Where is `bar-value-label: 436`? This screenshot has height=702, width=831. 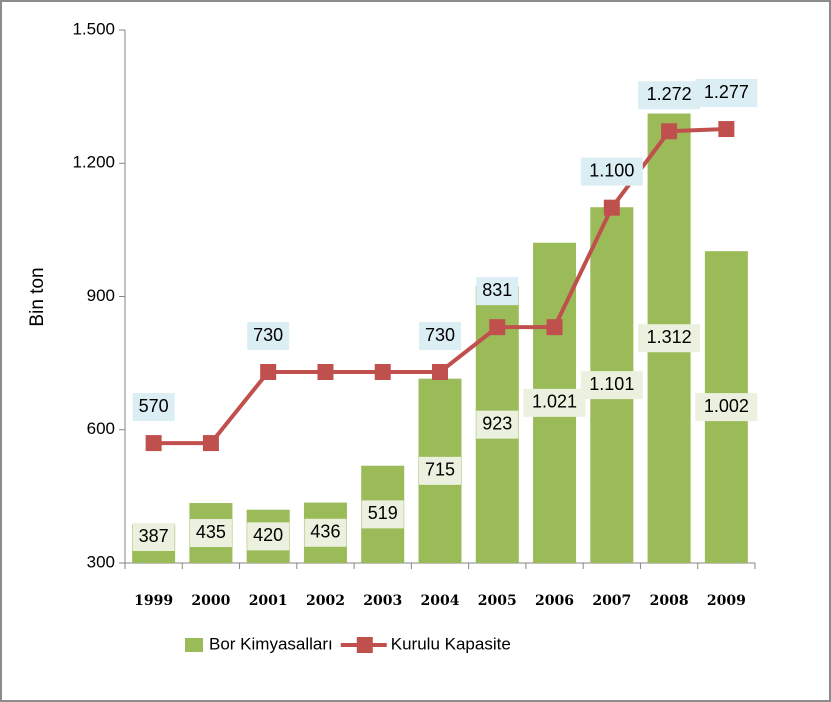
bar-value-label: 436 is located at coordinates (325, 532).